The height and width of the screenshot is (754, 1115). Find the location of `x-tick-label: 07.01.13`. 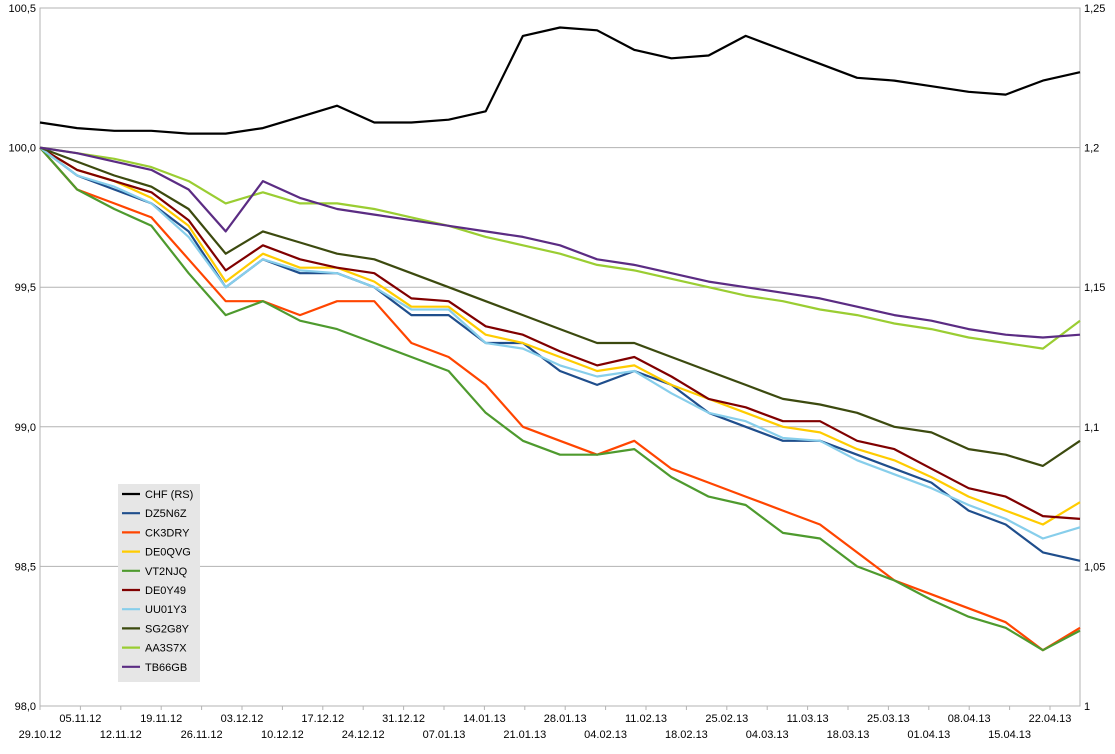

x-tick-label: 07.01.13 is located at coordinates (444, 735).